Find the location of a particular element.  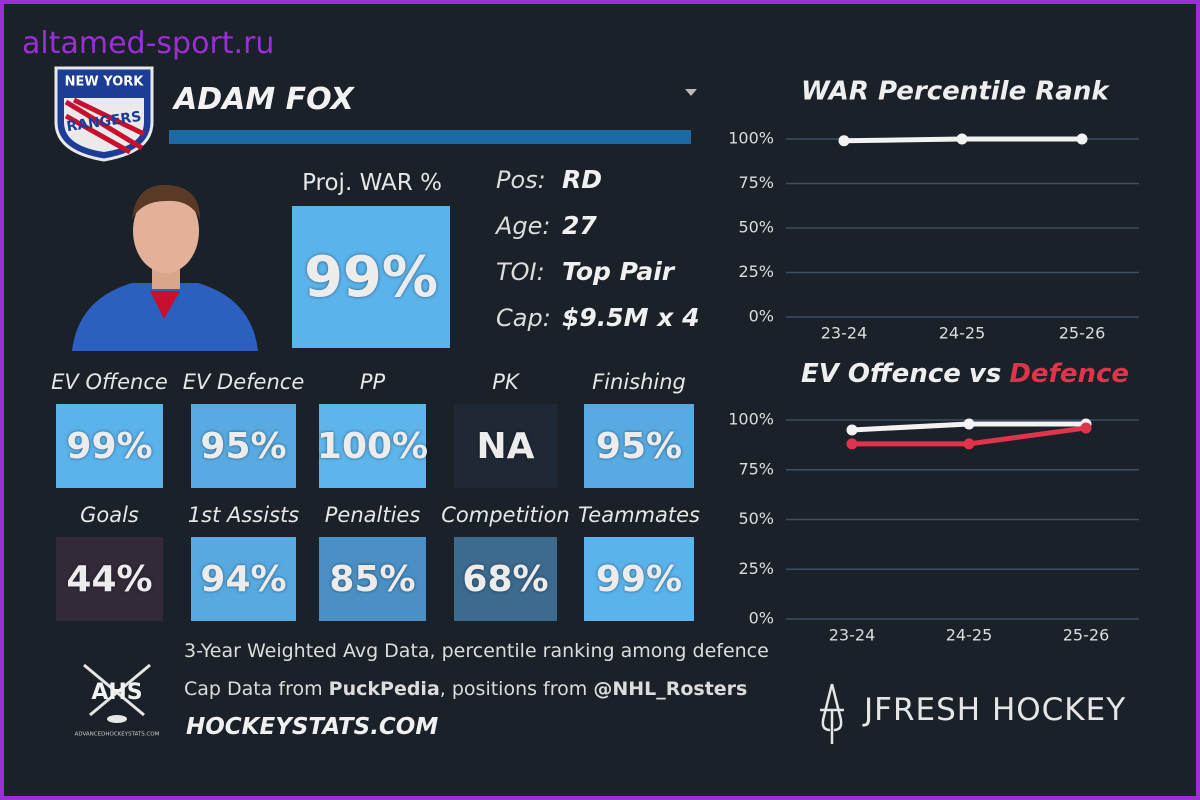

info-label: Pos: is located at coordinates (521, 180).